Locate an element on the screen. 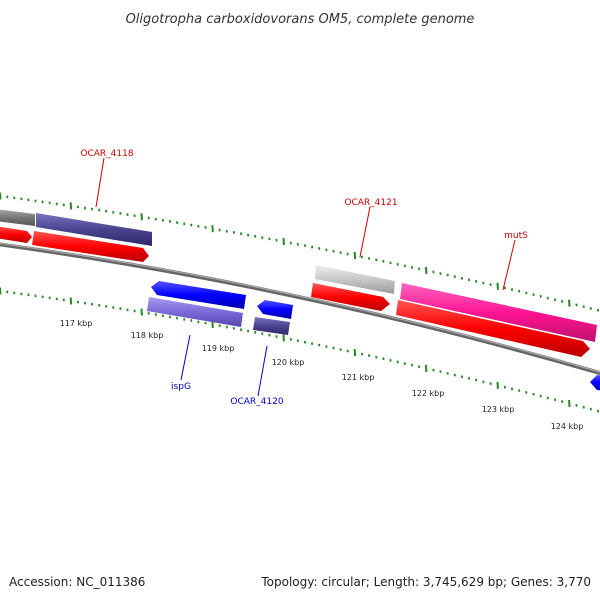 The image size is (600, 600). gene-feature-ocar-4120-block is located at coordinates (271, 326).